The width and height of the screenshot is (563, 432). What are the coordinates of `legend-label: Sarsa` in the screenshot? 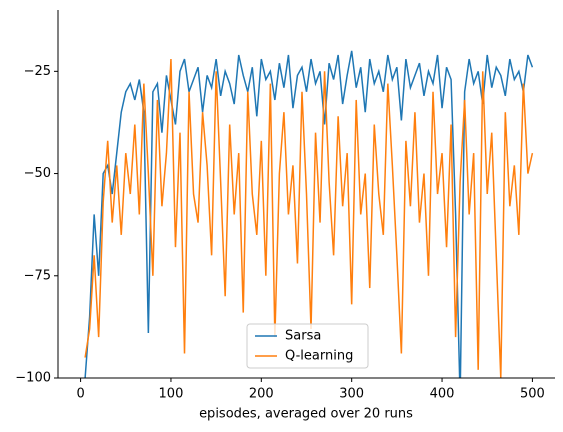 It's located at (303, 336).